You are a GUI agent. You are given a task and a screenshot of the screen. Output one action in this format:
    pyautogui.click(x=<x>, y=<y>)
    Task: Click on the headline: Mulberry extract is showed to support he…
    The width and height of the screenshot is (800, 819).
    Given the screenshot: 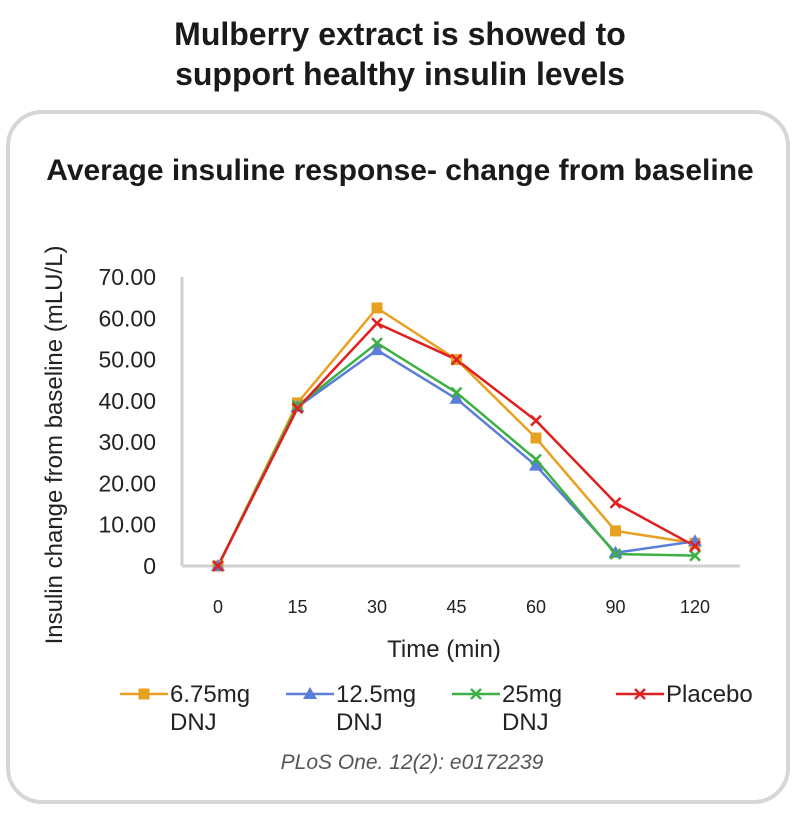 What is the action you would take?
    pyautogui.click(x=400, y=54)
    